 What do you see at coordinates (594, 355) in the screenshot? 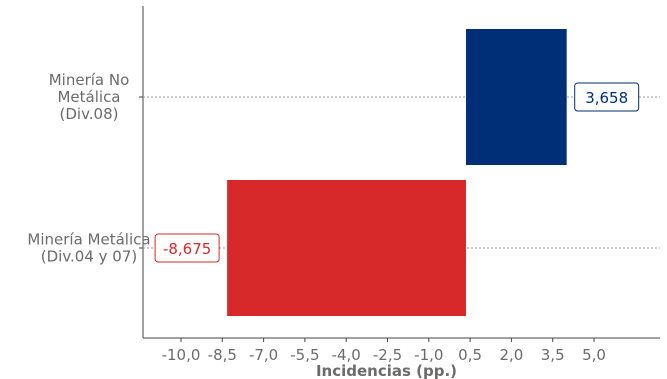
I see `x-tick-label: 5,0` at bounding box center [594, 355].